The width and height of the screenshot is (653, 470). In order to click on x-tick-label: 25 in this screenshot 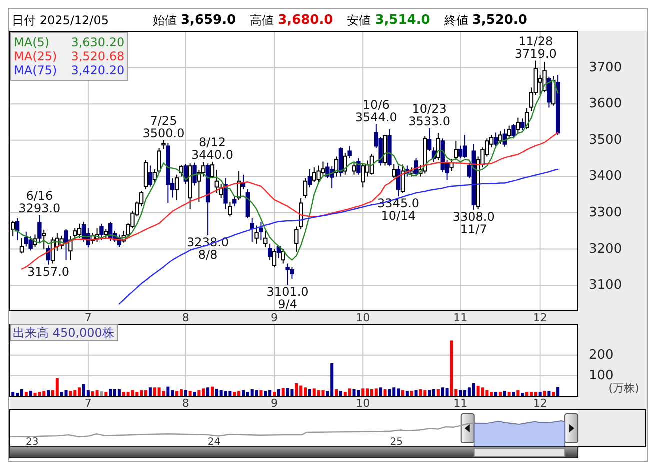, I will do `click(397, 442)`.